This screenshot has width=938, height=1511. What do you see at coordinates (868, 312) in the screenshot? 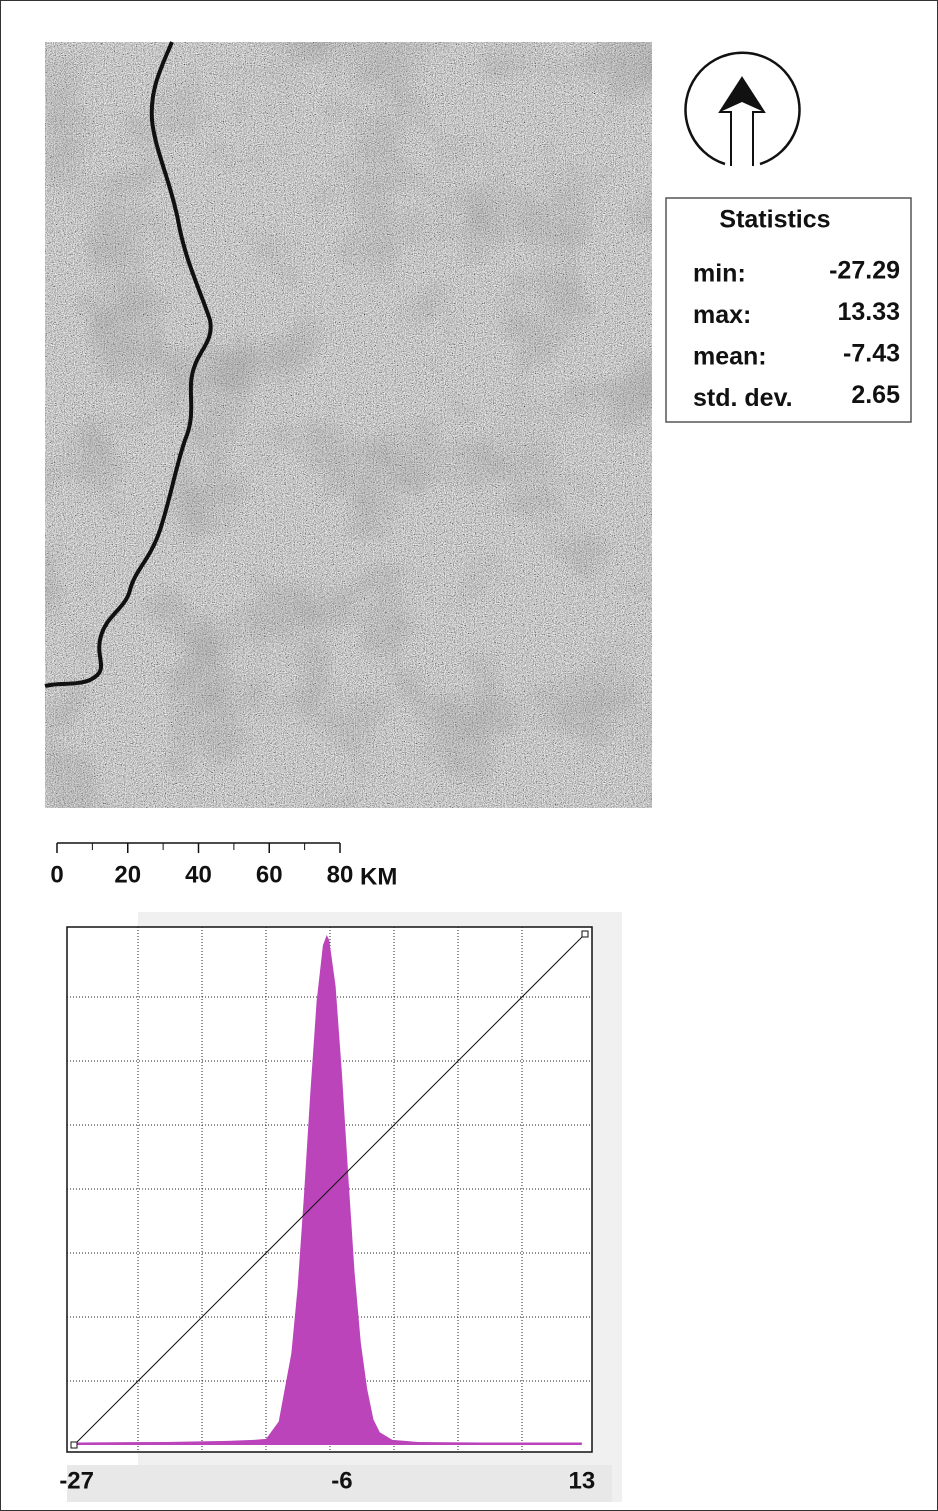
I see `stat-value: 13.33` at bounding box center [868, 312].